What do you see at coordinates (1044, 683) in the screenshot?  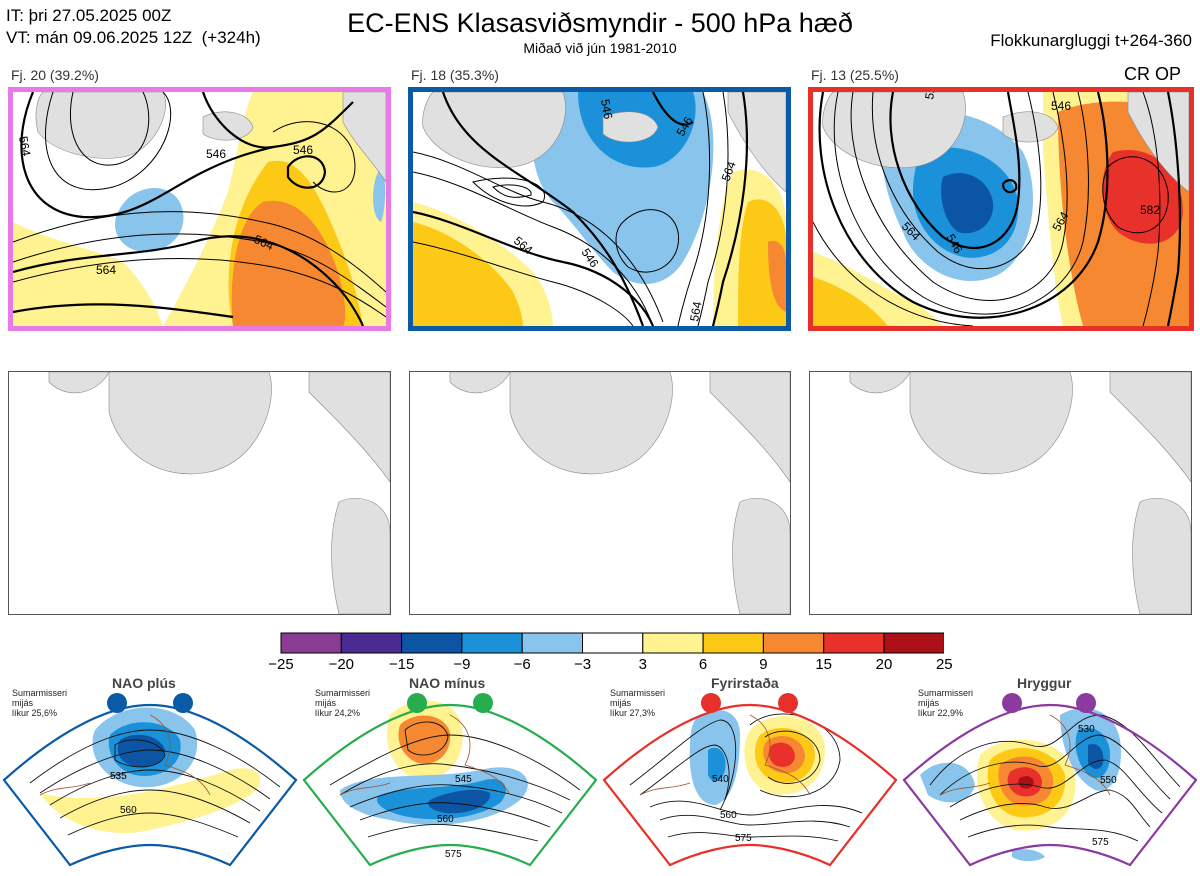 I see `regime-title: Hryggur` at bounding box center [1044, 683].